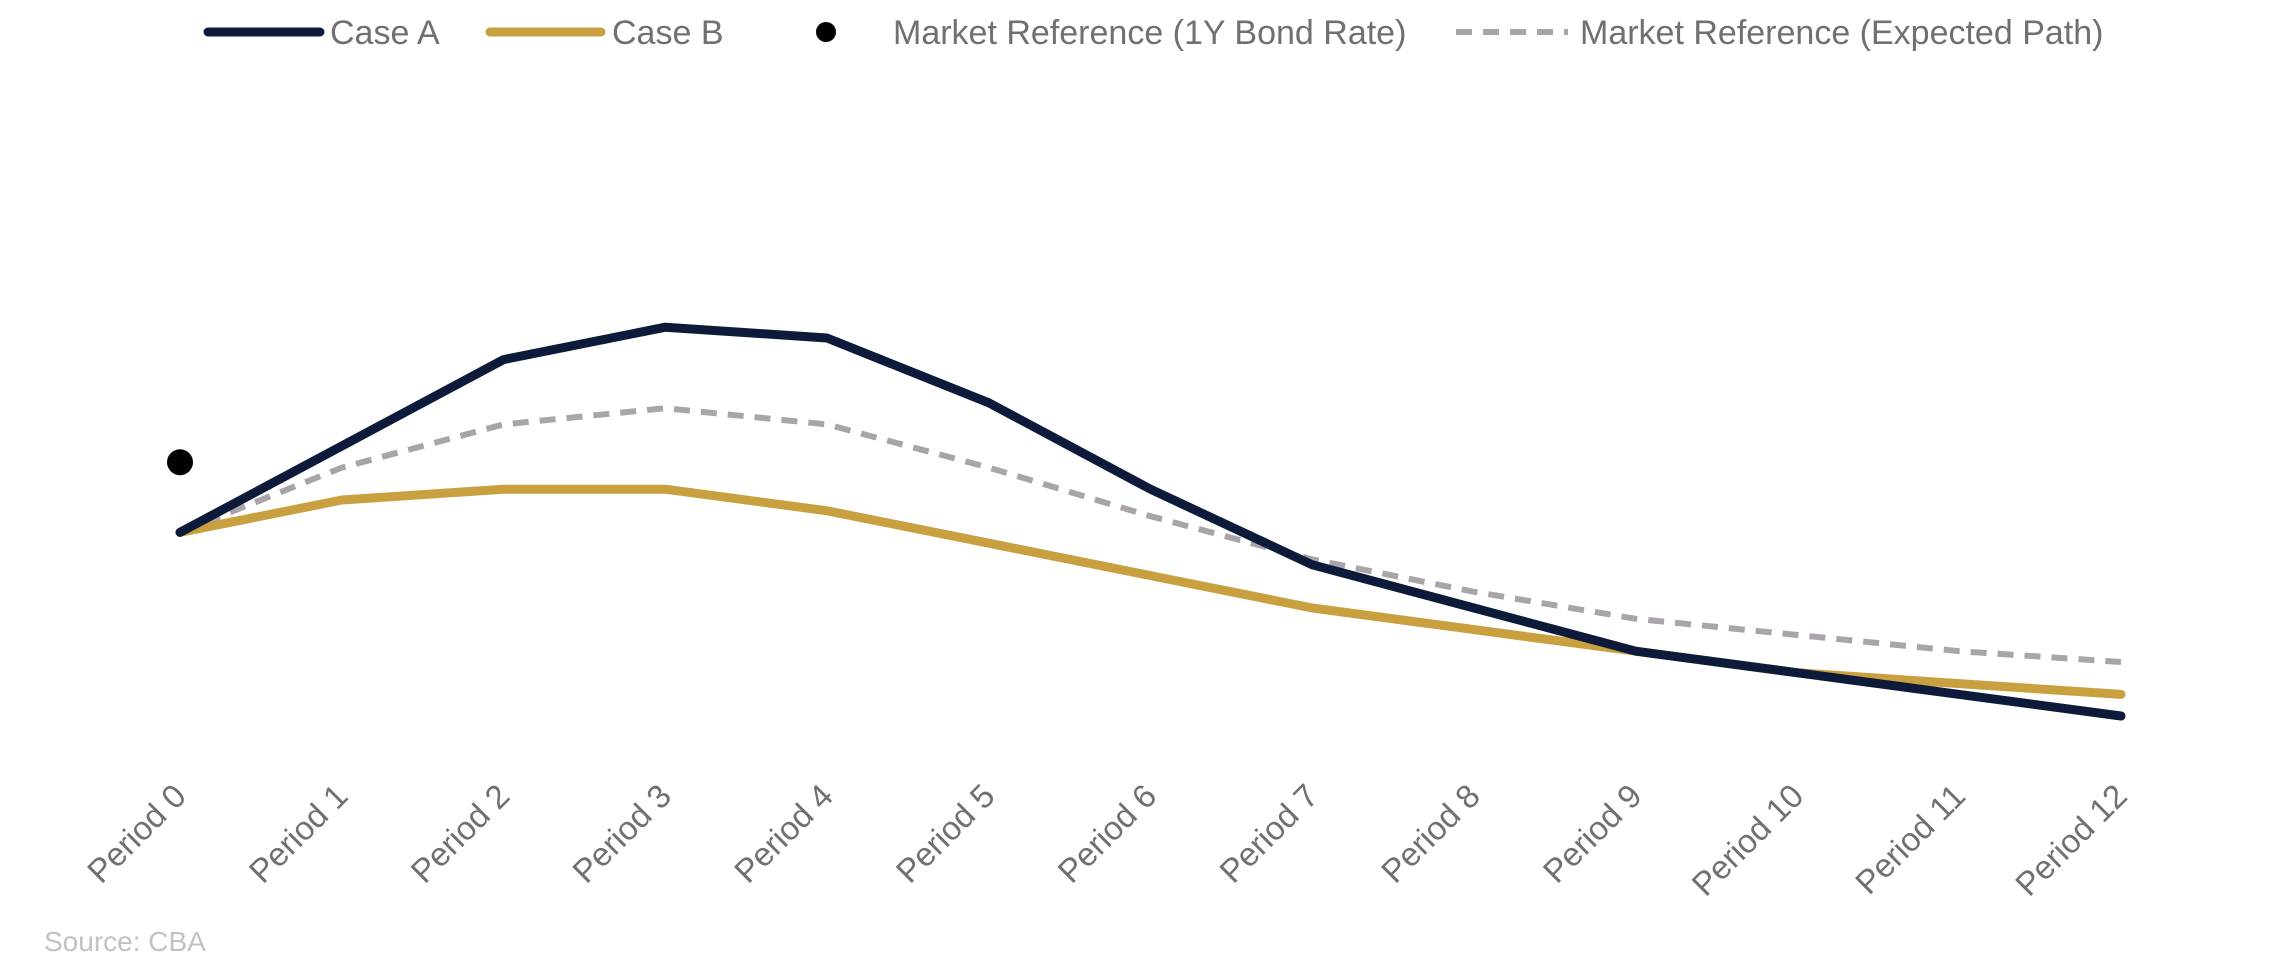 This screenshot has height=957, width=2282. I want to click on legend-label-case-a: Case A, so click(385, 33).